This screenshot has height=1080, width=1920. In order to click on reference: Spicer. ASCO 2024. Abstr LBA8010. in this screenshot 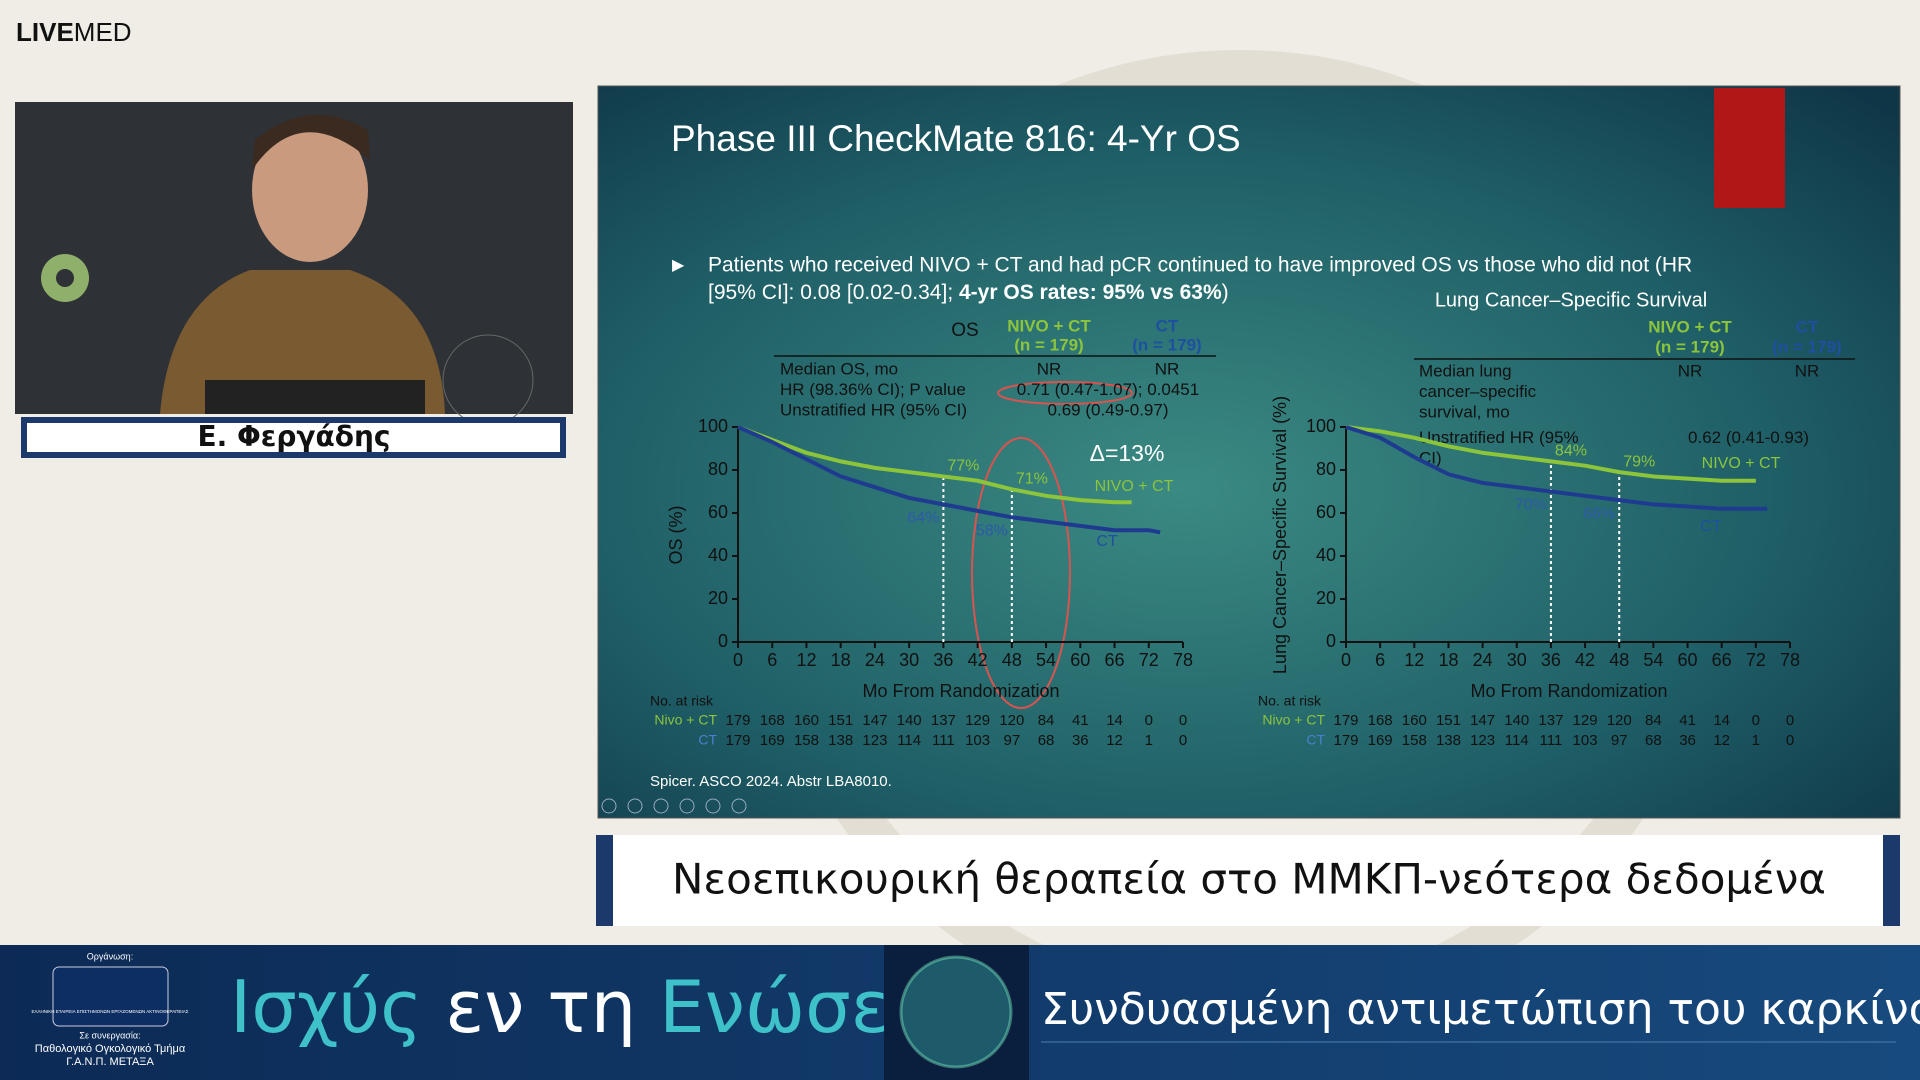, I will do `click(771, 781)`.